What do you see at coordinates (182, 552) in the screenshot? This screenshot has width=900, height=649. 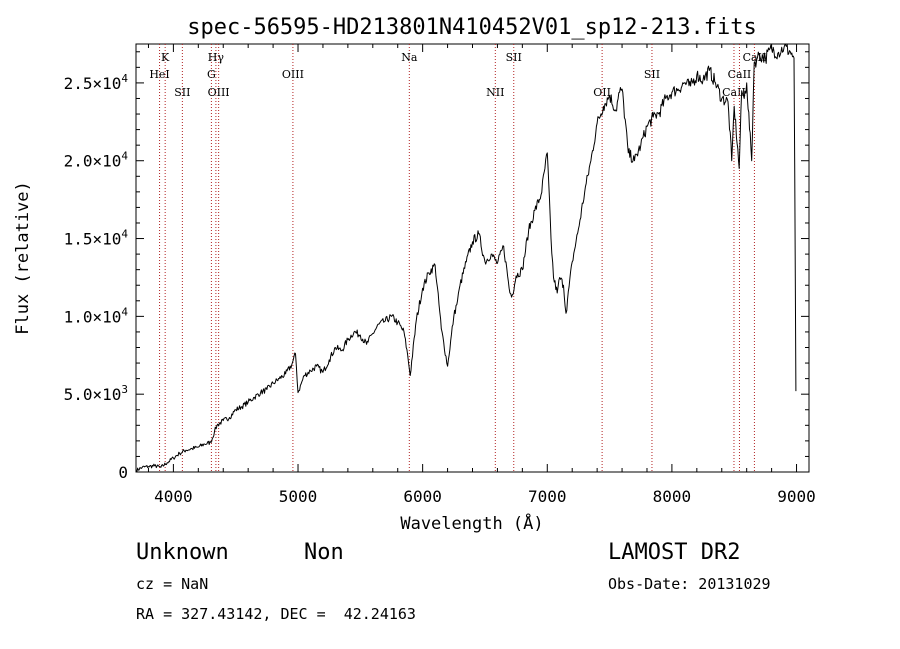 I see `object-type: Unknown` at bounding box center [182, 552].